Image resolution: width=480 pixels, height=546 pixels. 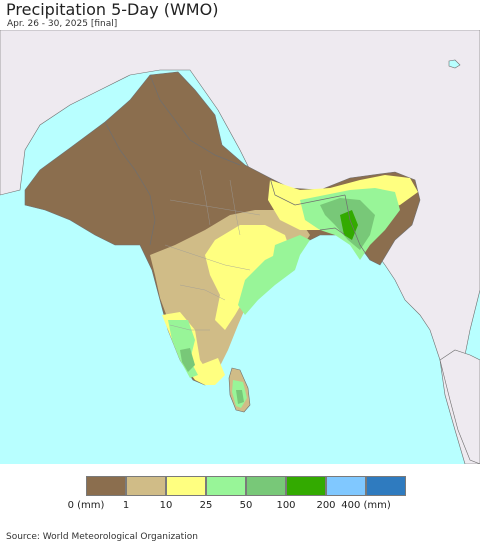 I want to click on legend-label: 1, so click(x=126, y=505).